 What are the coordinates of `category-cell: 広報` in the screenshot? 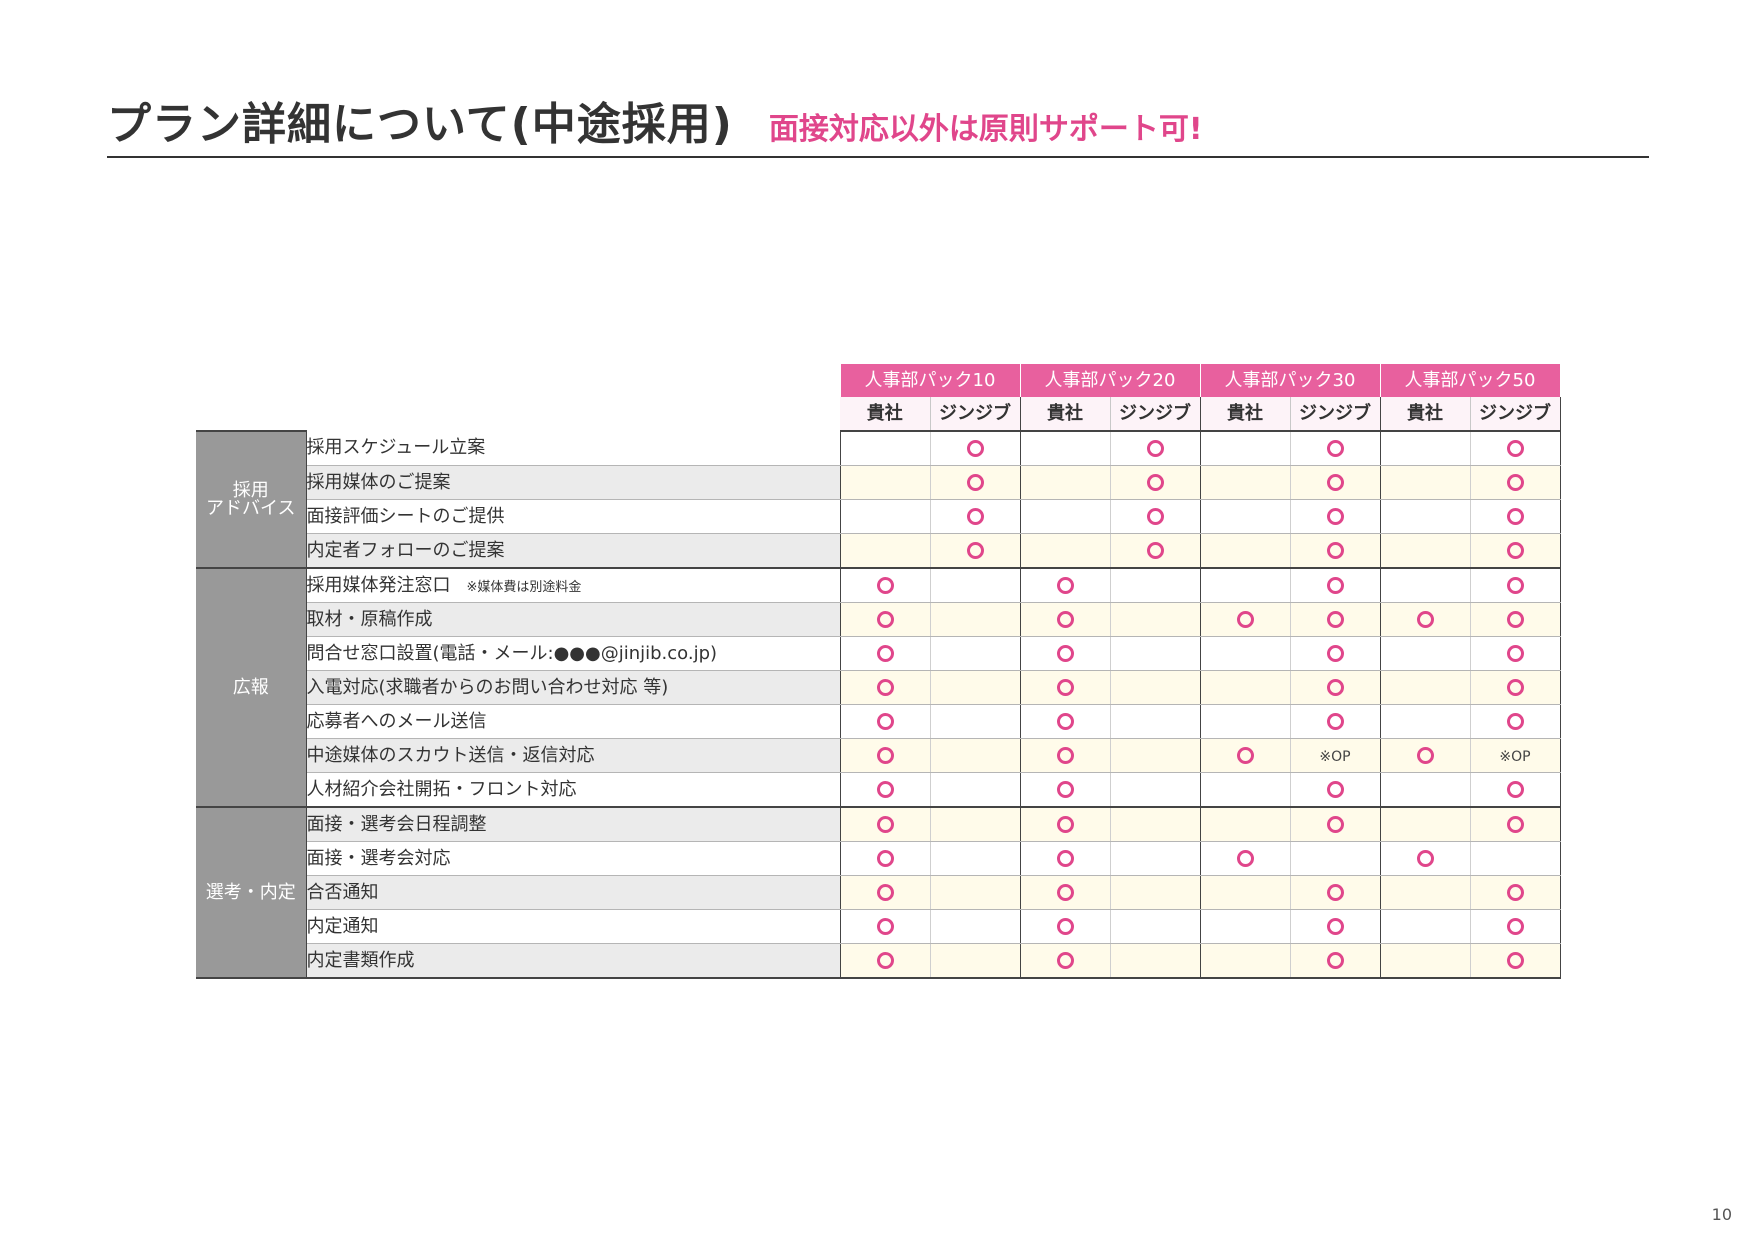 It's located at (251, 687).